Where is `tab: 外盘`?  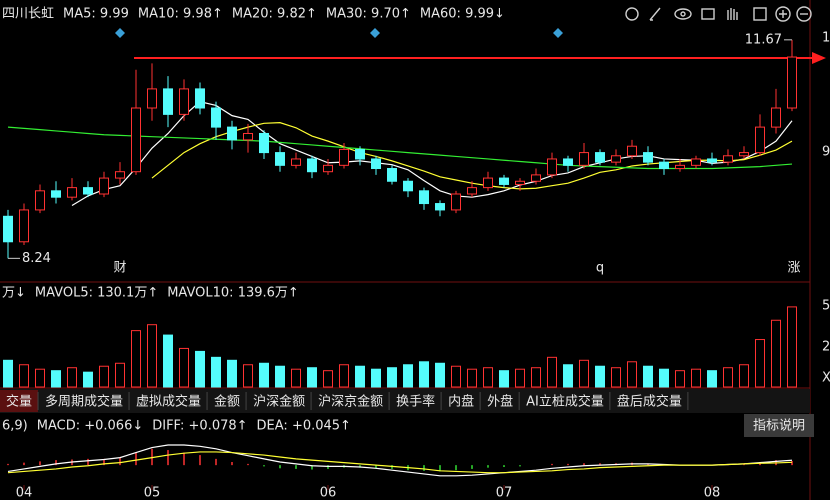
tab: 外盘 is located at coordinates (500, 402).